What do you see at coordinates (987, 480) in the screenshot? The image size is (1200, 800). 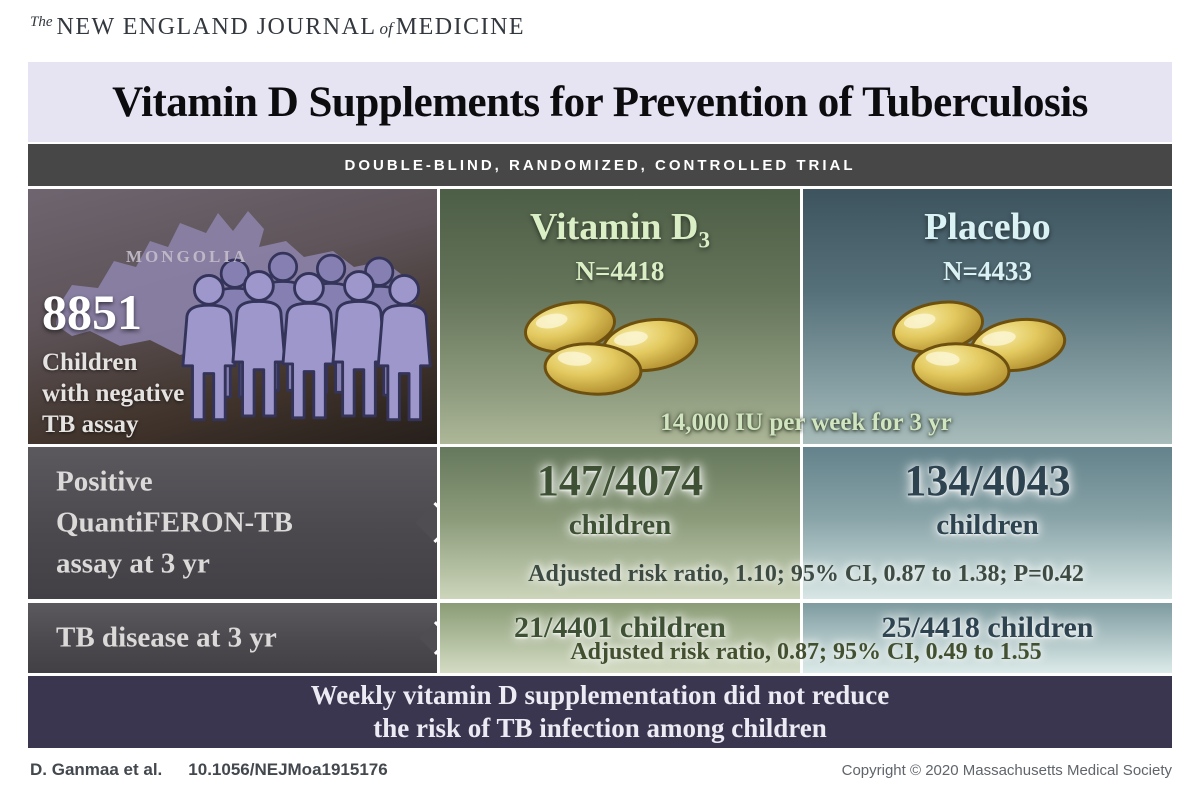 I see `outcome1-placebo-value: 134/4043` at bounding box center [987, 480].